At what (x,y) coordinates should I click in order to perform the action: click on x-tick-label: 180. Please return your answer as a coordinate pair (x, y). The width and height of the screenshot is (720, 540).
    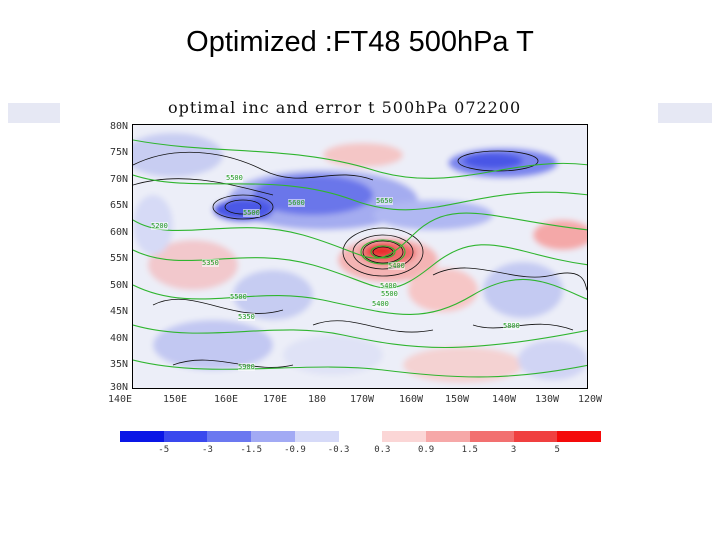
    Looking at the image, I should click on (317, 399).